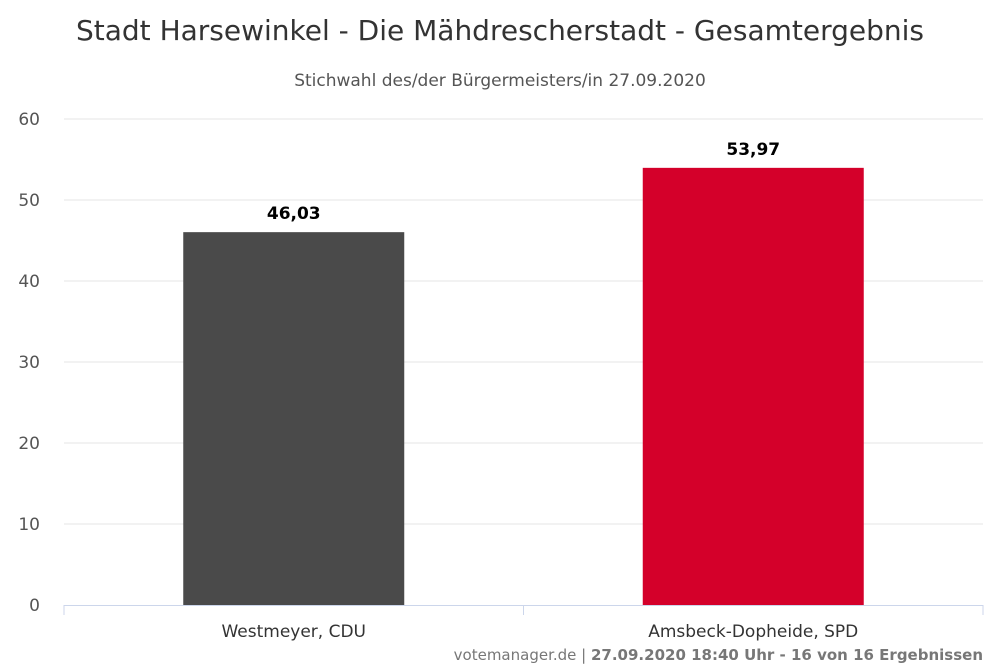 The height and width of the screenshot is (667, 1000). What do you see at coordinates (293, 632) in the screenshot?
I see `x-tick-label: Westmeyer, CDU` at bounding box center [293, 632].